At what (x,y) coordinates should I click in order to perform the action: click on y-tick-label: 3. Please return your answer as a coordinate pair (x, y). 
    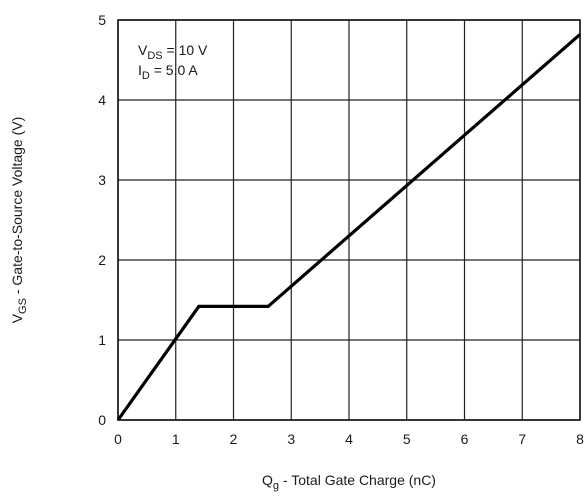
    Looking at the image, I should click on (102, 180).